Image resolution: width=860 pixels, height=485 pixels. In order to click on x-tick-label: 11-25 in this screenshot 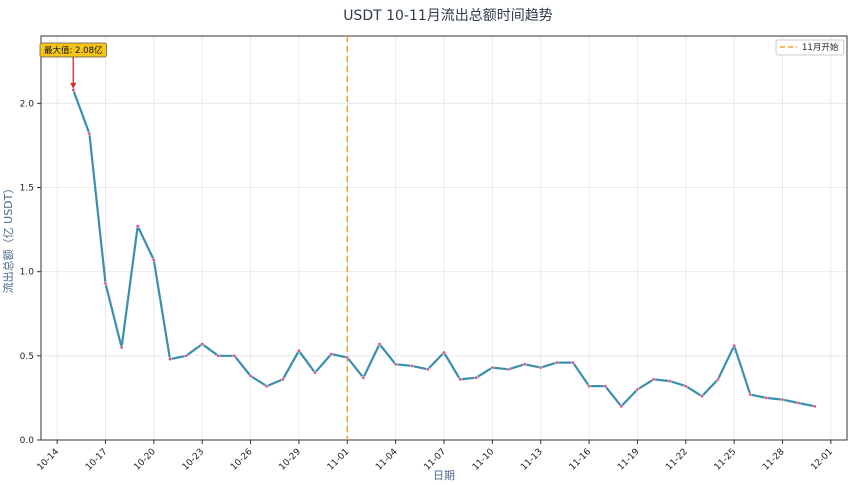, I will do `click(726, 460)`.